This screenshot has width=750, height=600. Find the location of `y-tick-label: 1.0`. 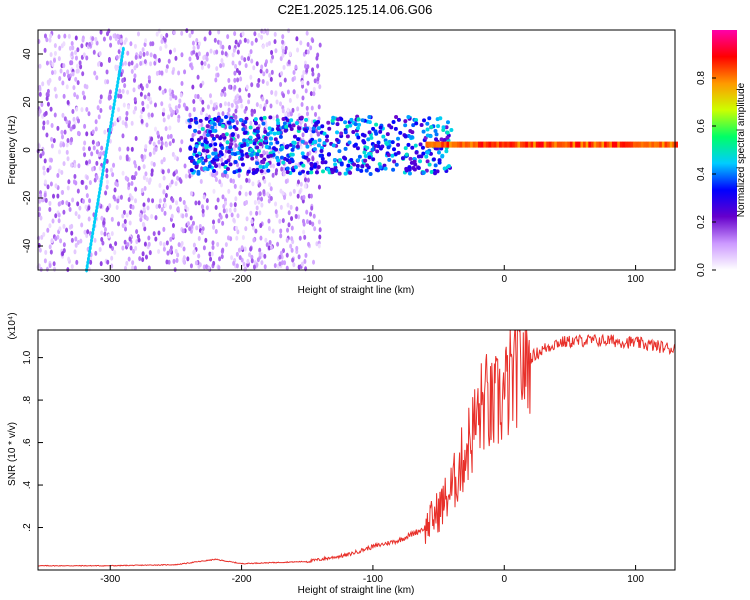

y-tick-label: 1.0 is located at coordinates (27, 357).